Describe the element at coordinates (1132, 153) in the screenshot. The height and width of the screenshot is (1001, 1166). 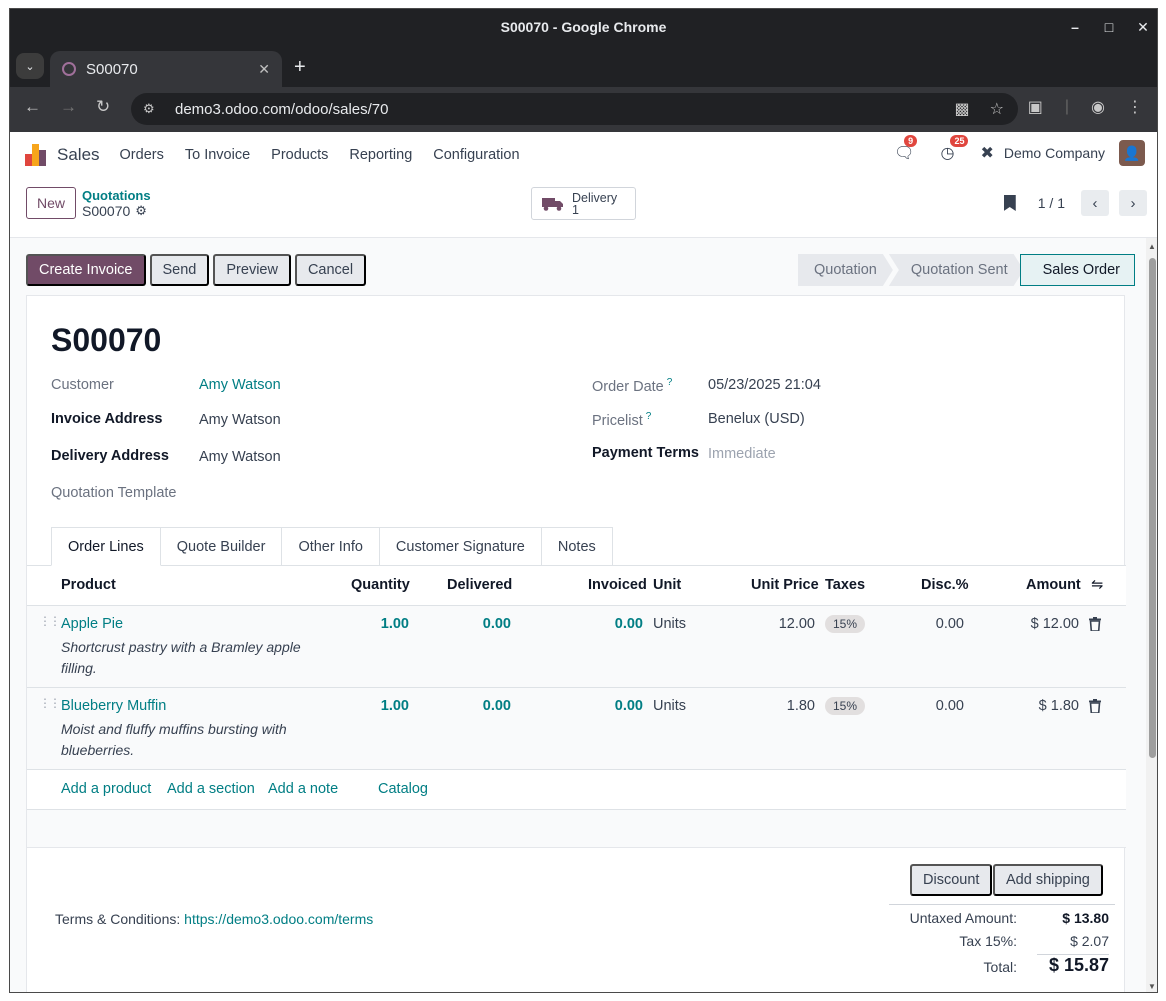
I see `user-avatar: 👤` at that location.